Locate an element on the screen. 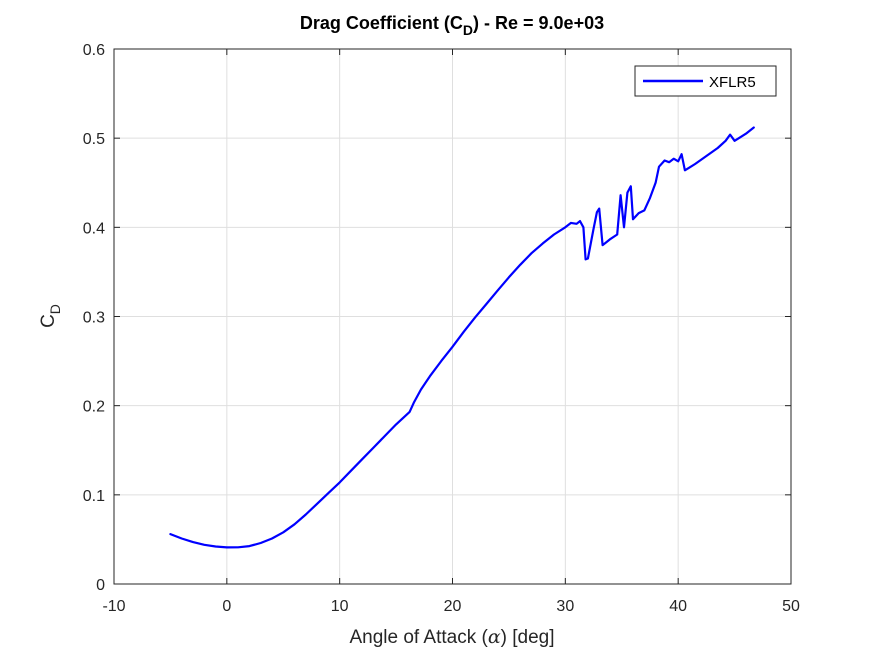  chart-title: Drag Coefficient (CD) - Re = 9.0e+03 is located at coordinates (452, 25).